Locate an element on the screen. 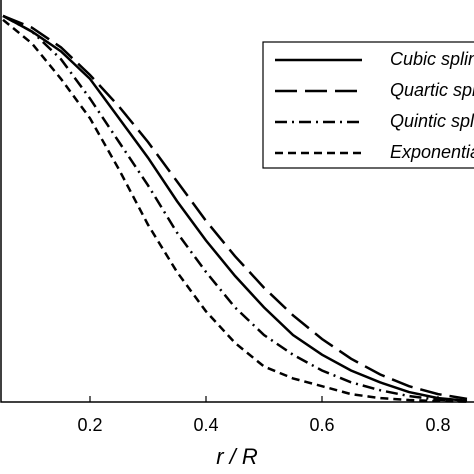 The image size is (474, 474). x-tick-label: 0.6 is located at coordinates (321, 425).